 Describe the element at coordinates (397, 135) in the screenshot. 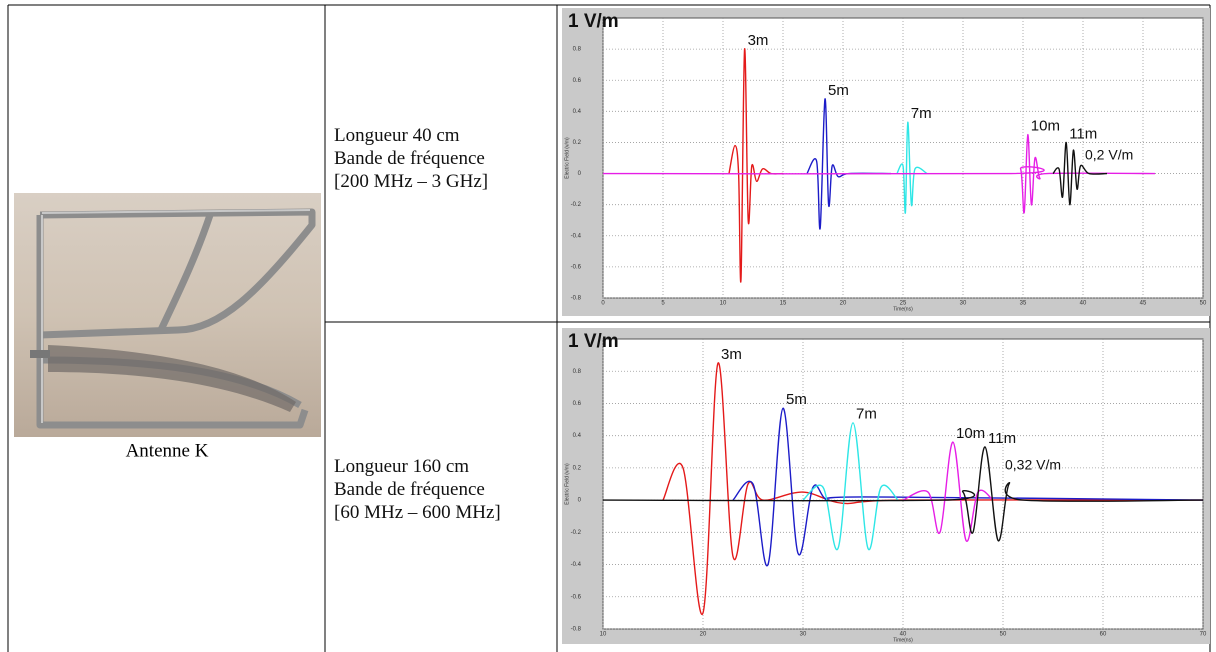

I see `cell-line: Longueur 40 cm` at that location.